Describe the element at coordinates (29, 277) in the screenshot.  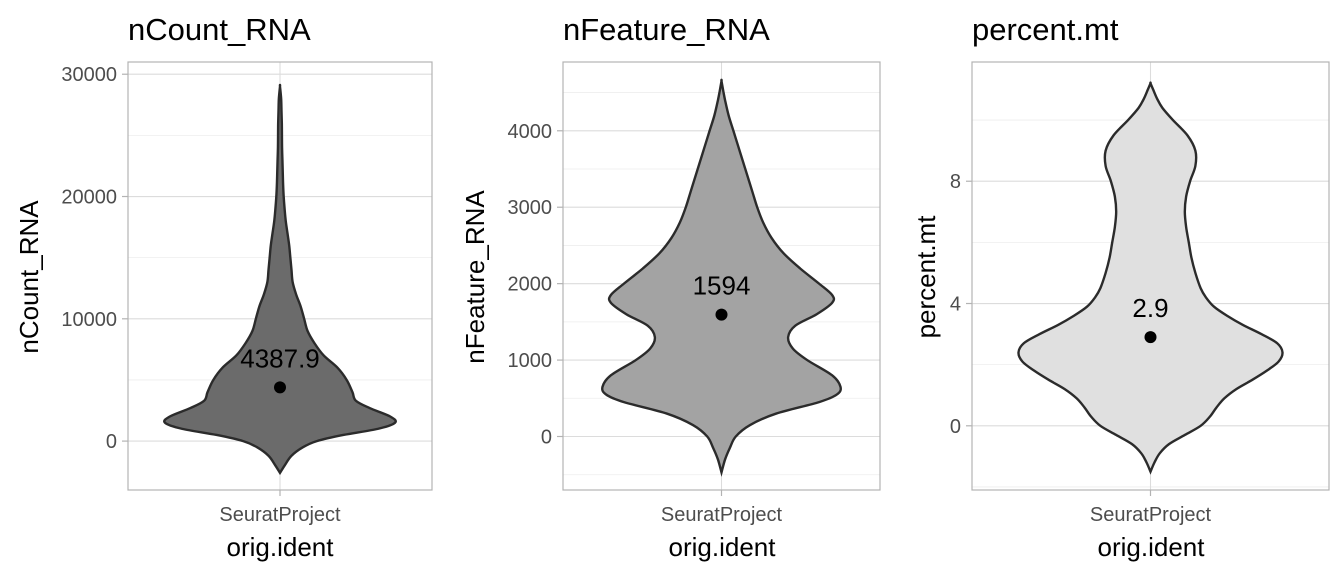
I see `y-axis-title: nCount_RNA` at that location.